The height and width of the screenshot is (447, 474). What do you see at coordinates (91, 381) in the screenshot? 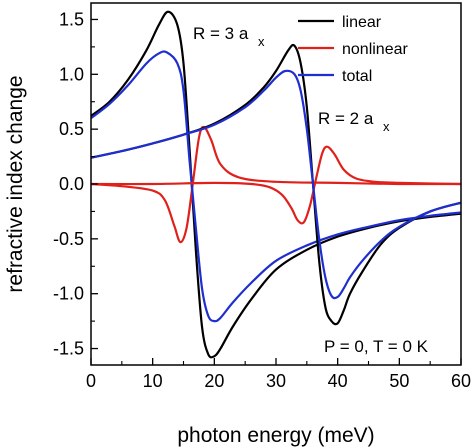
I see `x-tick-label: 0` at bounding box center [91, 381].